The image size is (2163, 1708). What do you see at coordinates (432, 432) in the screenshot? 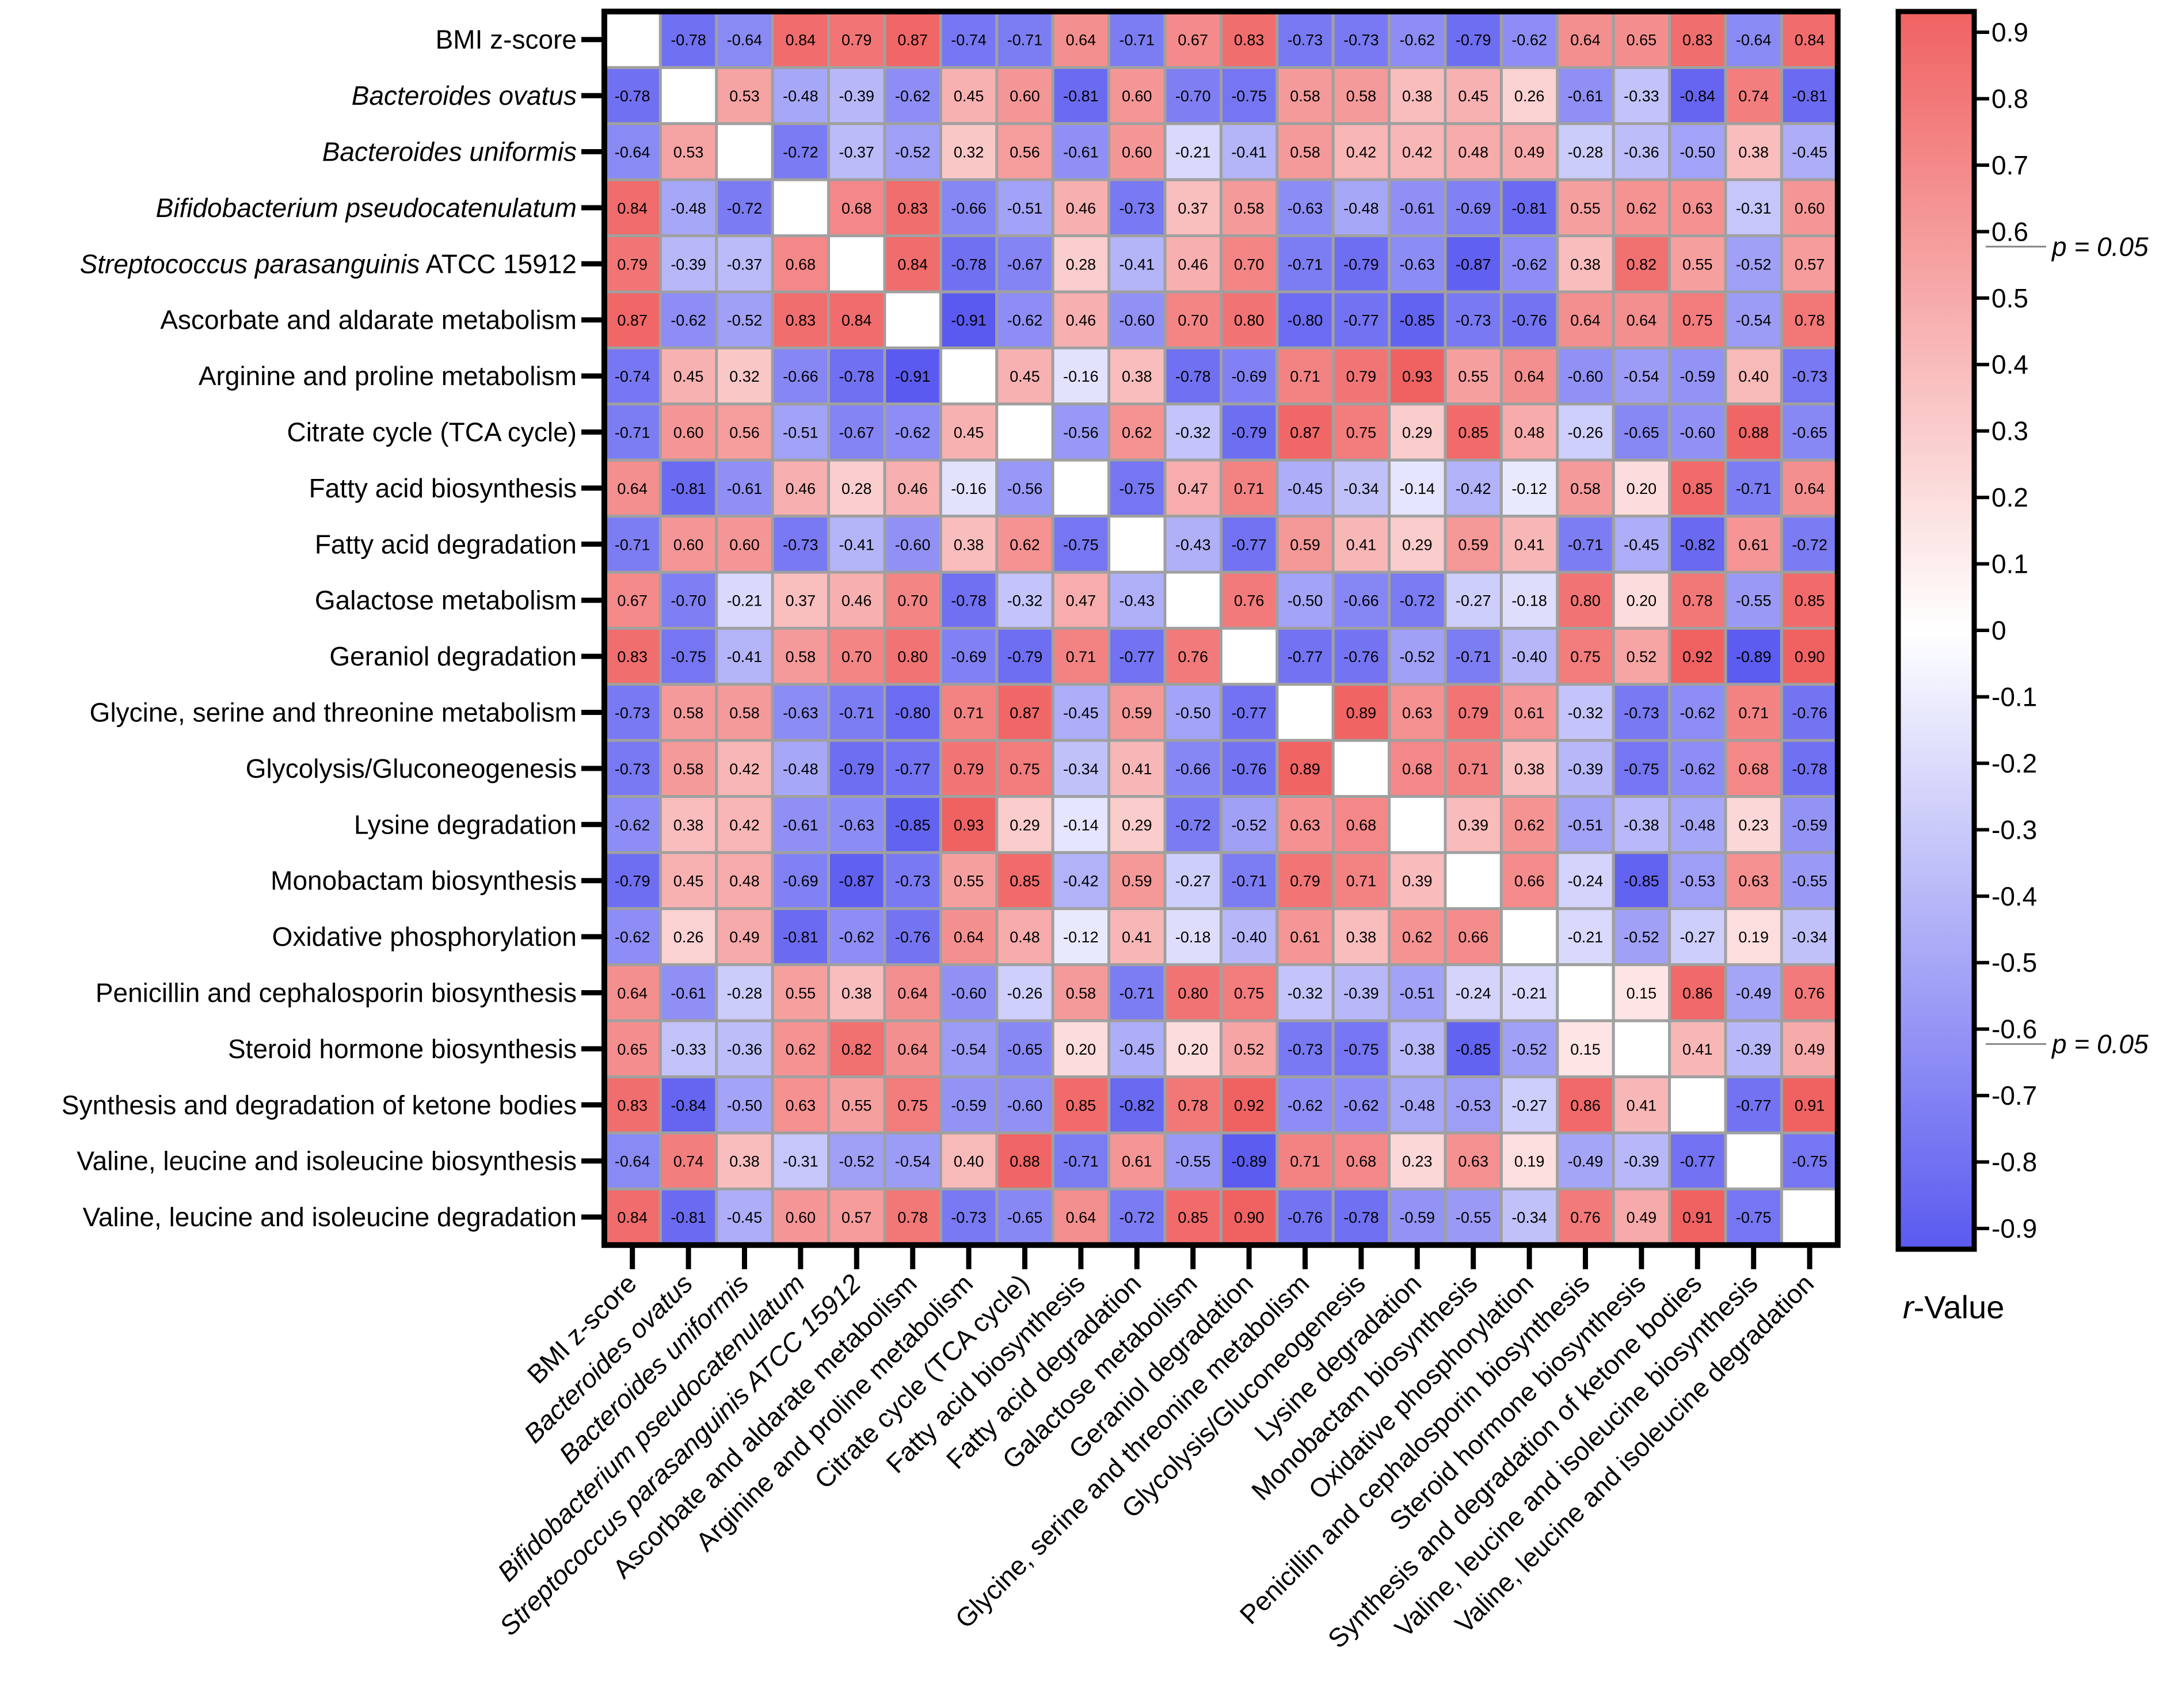
I see `row-label: Citrate cycle (TCA cycle)` at bounding box center [432, 432].